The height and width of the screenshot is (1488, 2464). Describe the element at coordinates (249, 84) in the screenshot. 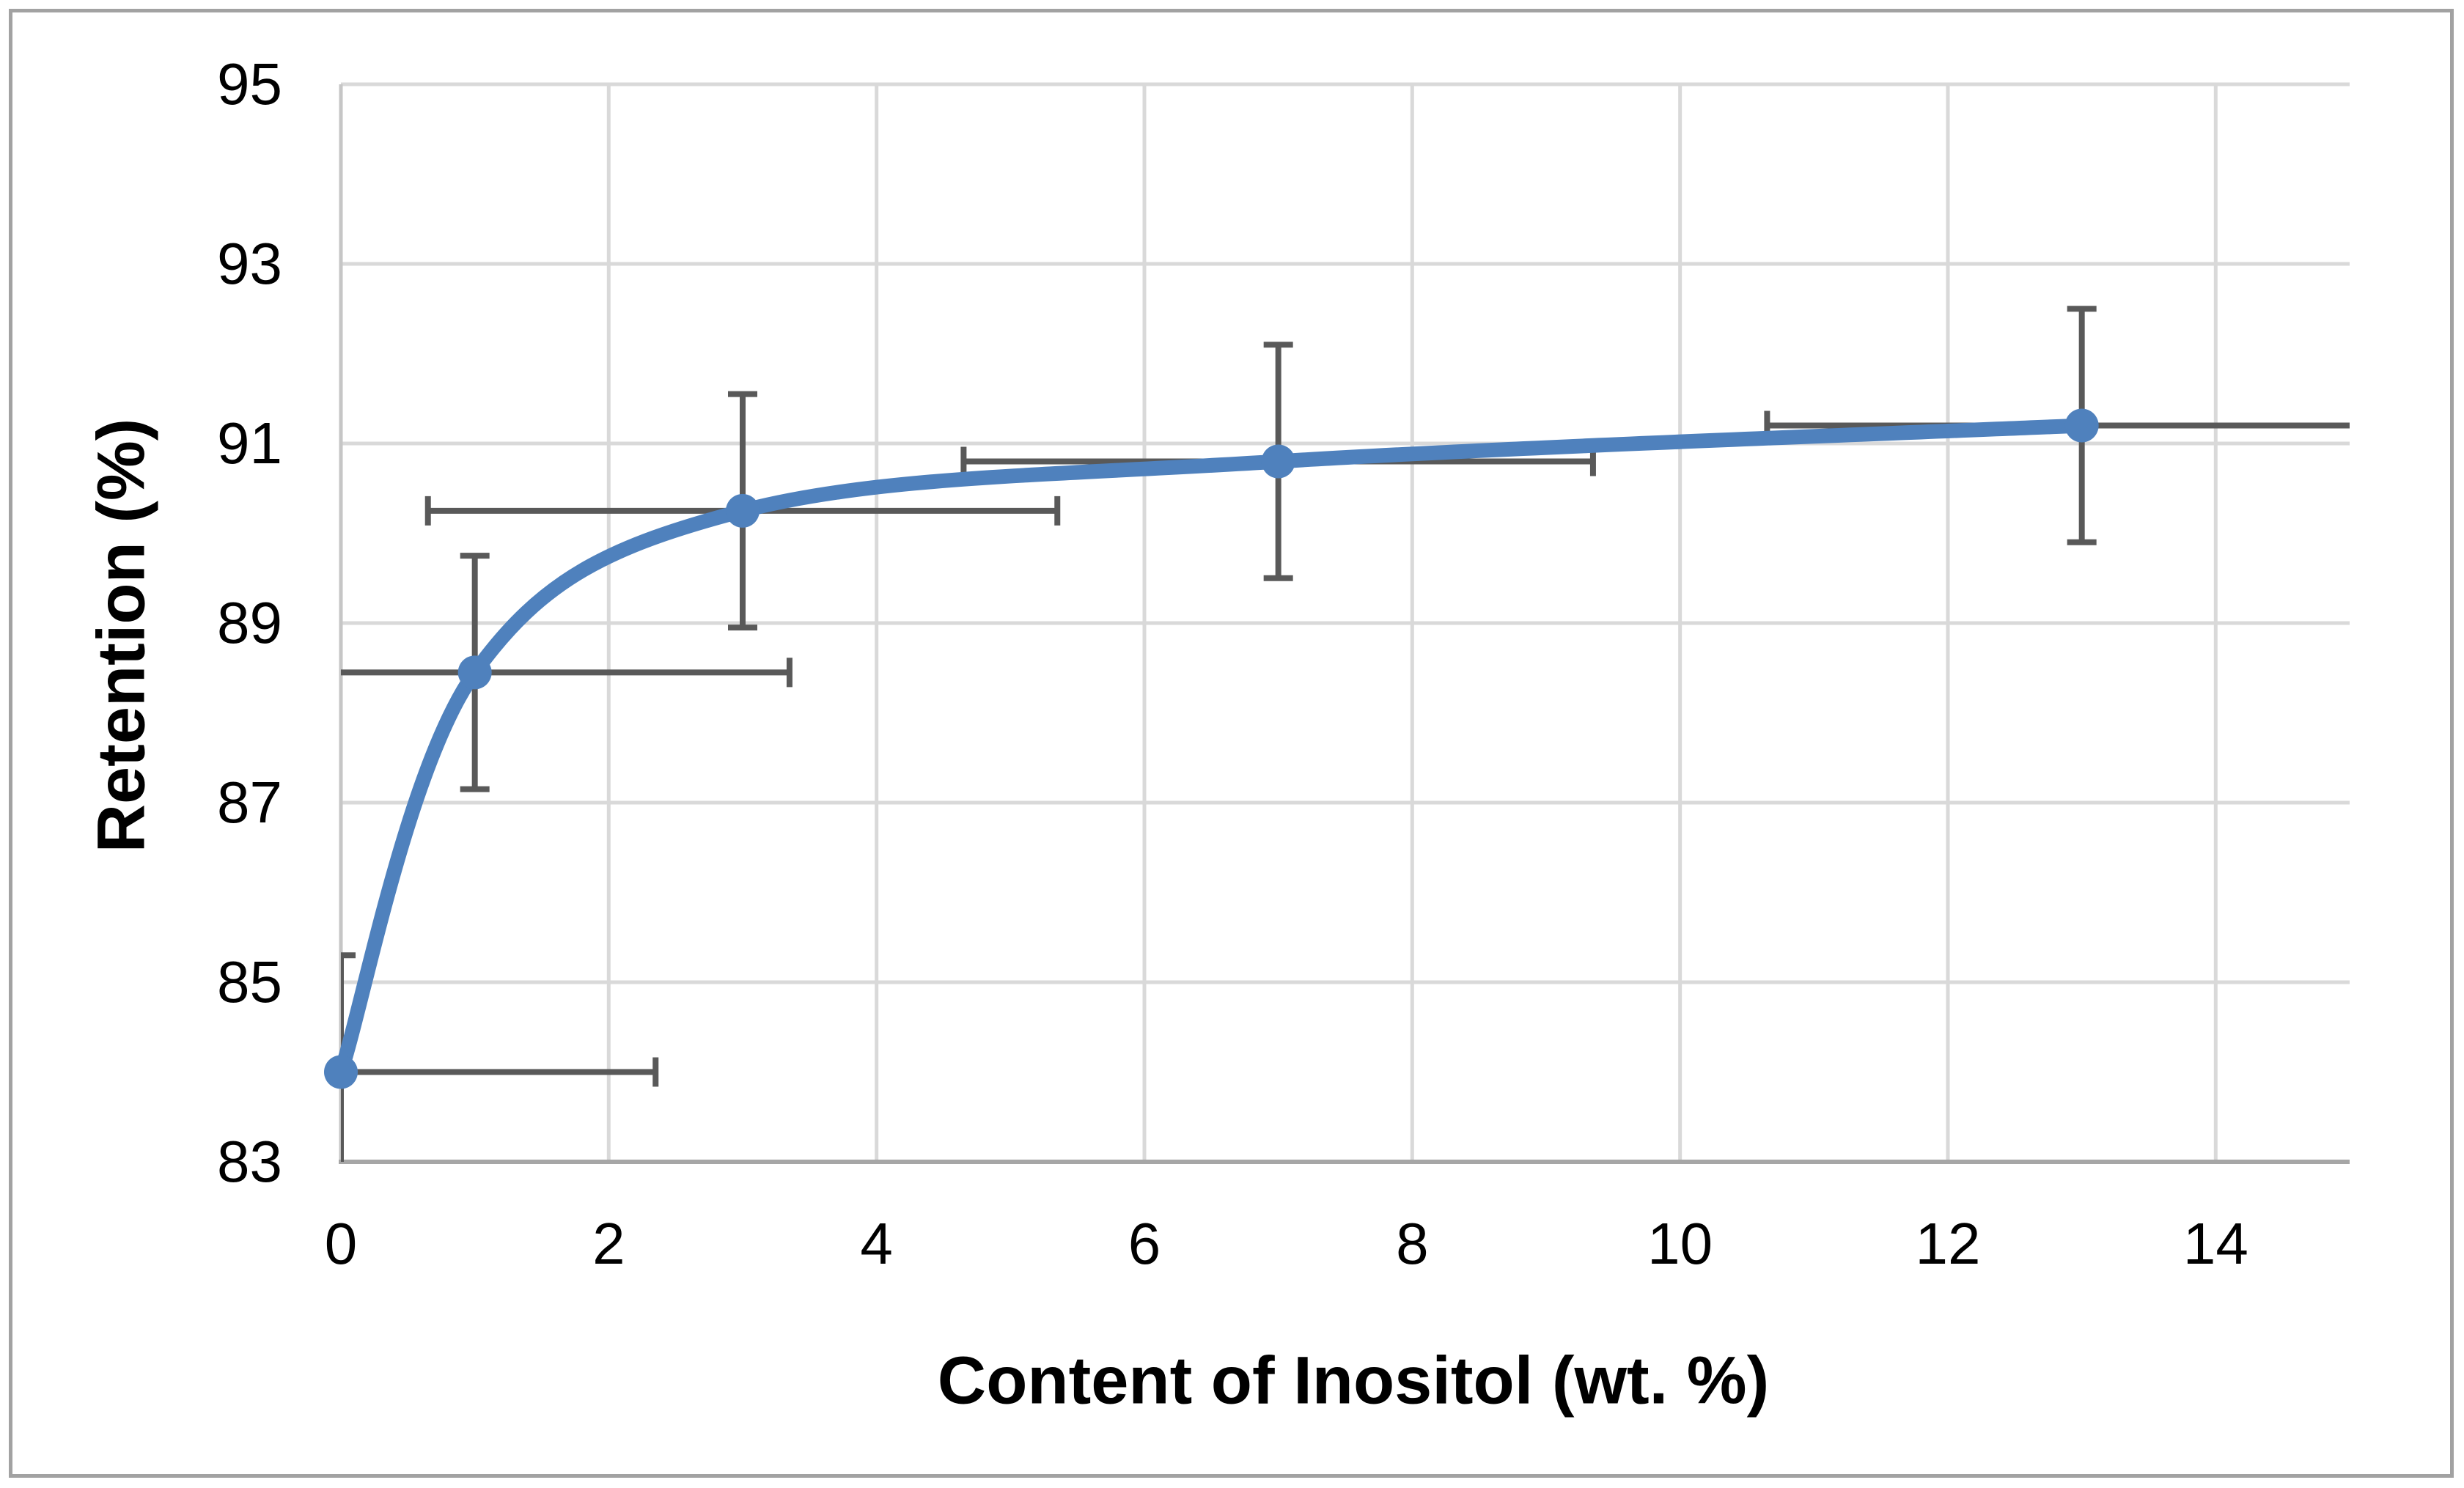

I see `y-tick-label: 95` at that location.